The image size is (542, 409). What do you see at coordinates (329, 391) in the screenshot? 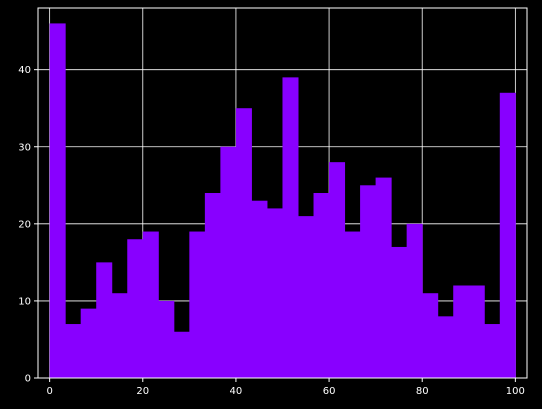
I see `x-tick-label-3: 60` at bounding box center [329, 391].